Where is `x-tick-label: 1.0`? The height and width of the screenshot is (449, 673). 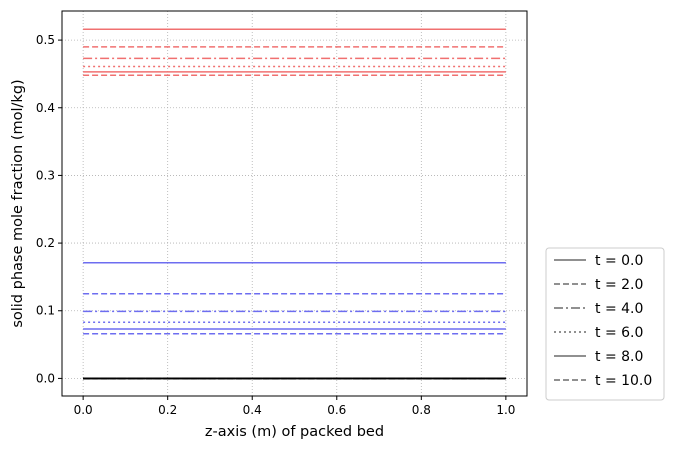
x-tick-label: 1.0 is located at coordinates (505, 410).